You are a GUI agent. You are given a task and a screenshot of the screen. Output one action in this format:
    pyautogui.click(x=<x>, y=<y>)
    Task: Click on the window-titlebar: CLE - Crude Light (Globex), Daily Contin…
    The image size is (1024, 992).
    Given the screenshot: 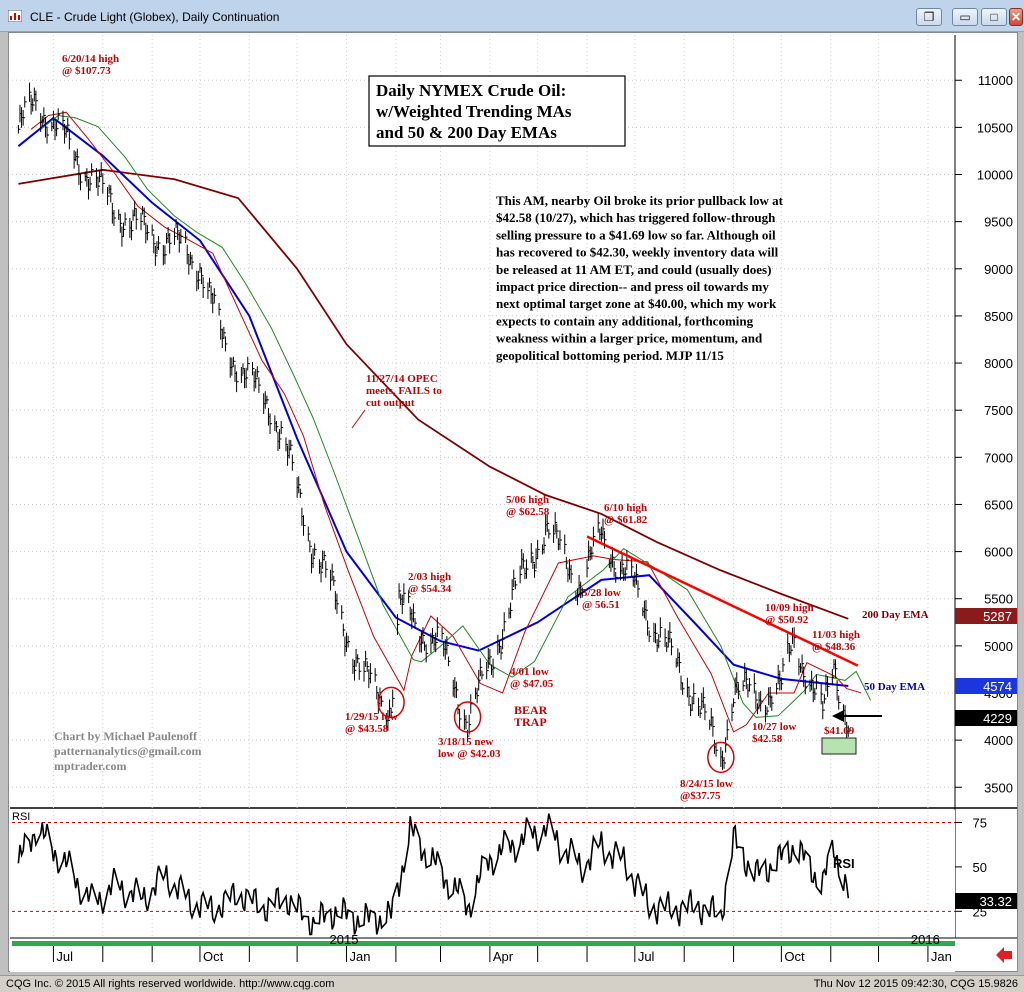 What is the action you would take?
    pyautogui.click(x=512, y=16)
    